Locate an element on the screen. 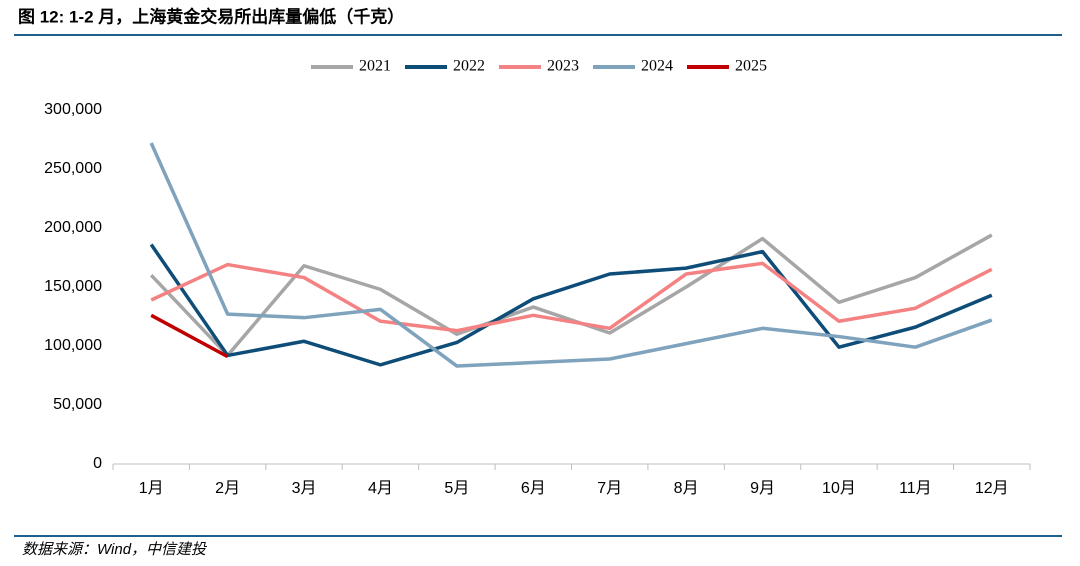 The width and height of the screenshot is (1080, 566). x-tick-label: 11月 is located at coordinates (915, 488).